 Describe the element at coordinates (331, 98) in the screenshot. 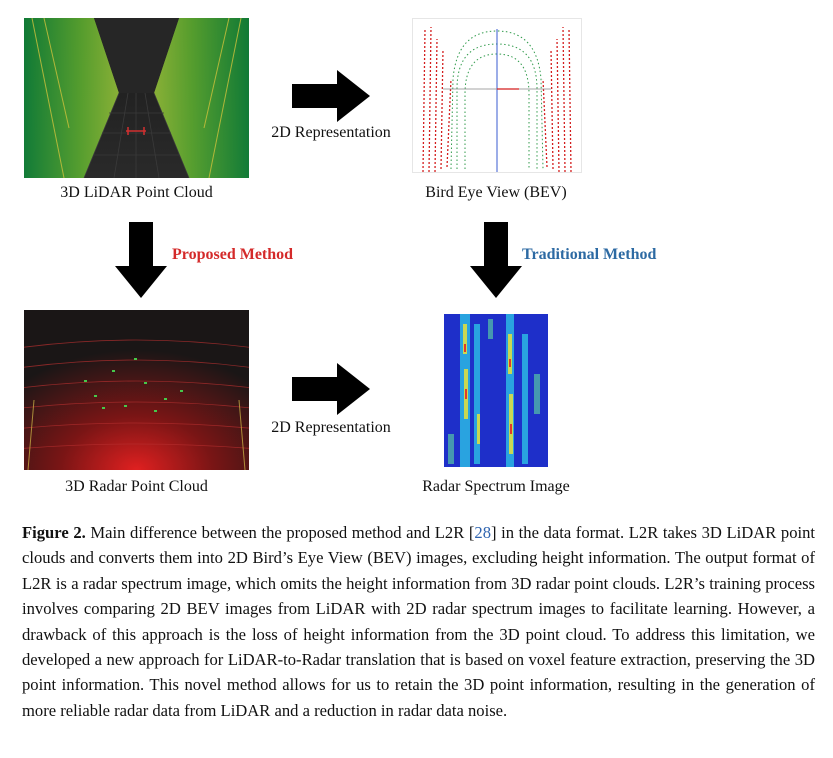

I see `arrow-right-top` at that location.